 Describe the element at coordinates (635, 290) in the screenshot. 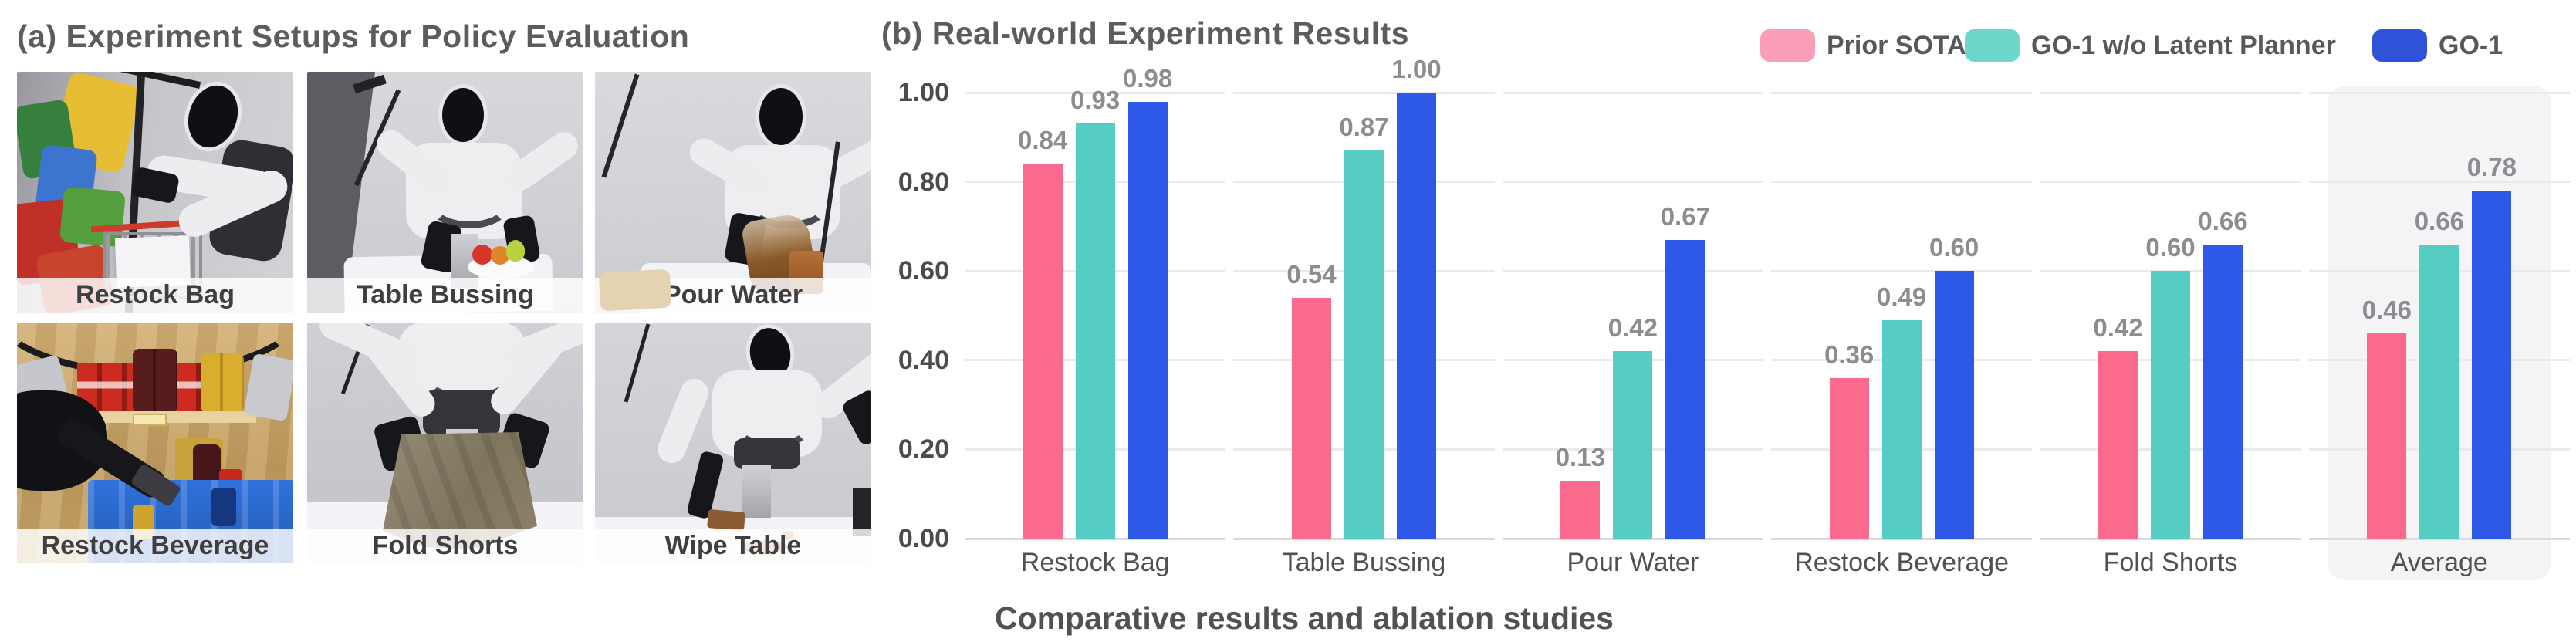

I see `sponge` at that location.